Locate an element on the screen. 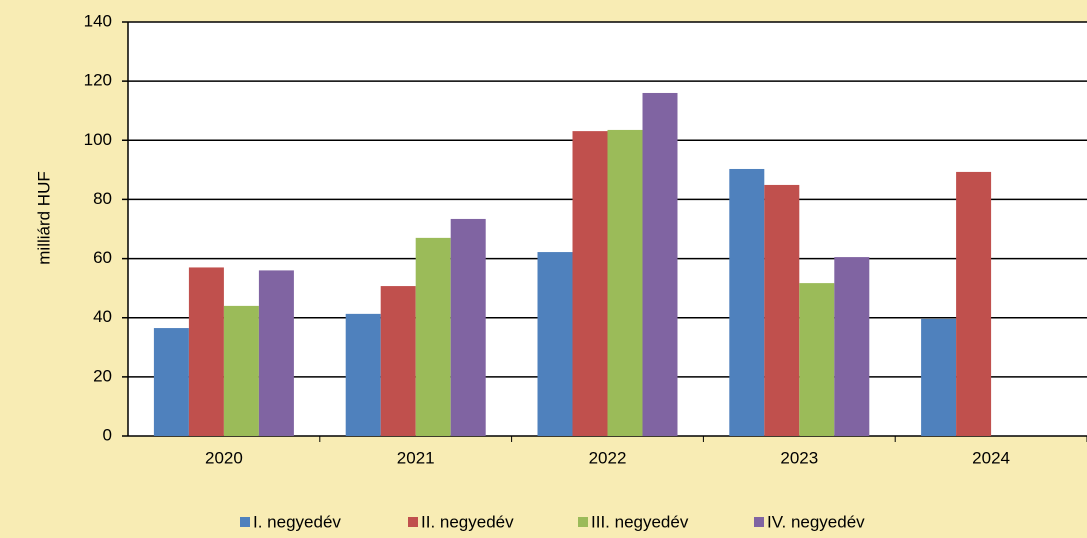 This screenshot has height=538, width=1087. legend-label: II. negyedév is located at coordinates (467, 521).